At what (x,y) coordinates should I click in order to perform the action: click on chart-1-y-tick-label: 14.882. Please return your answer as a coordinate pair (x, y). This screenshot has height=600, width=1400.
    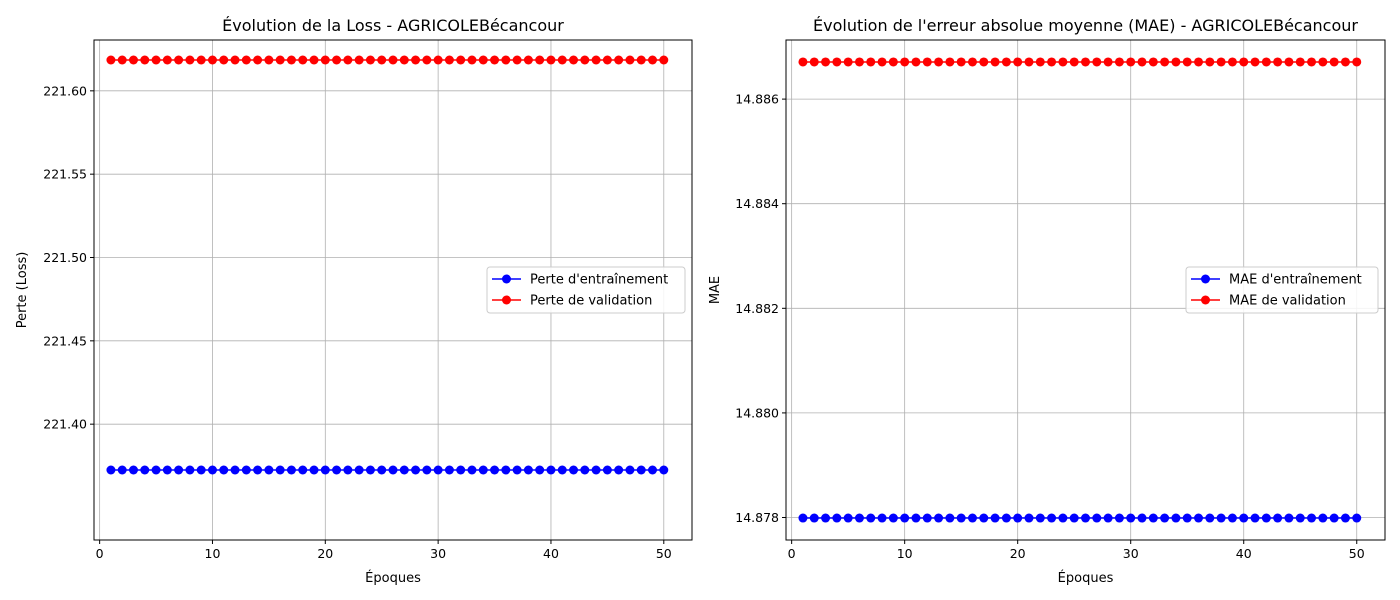
    Looking at the image, I should click on (757, 308).